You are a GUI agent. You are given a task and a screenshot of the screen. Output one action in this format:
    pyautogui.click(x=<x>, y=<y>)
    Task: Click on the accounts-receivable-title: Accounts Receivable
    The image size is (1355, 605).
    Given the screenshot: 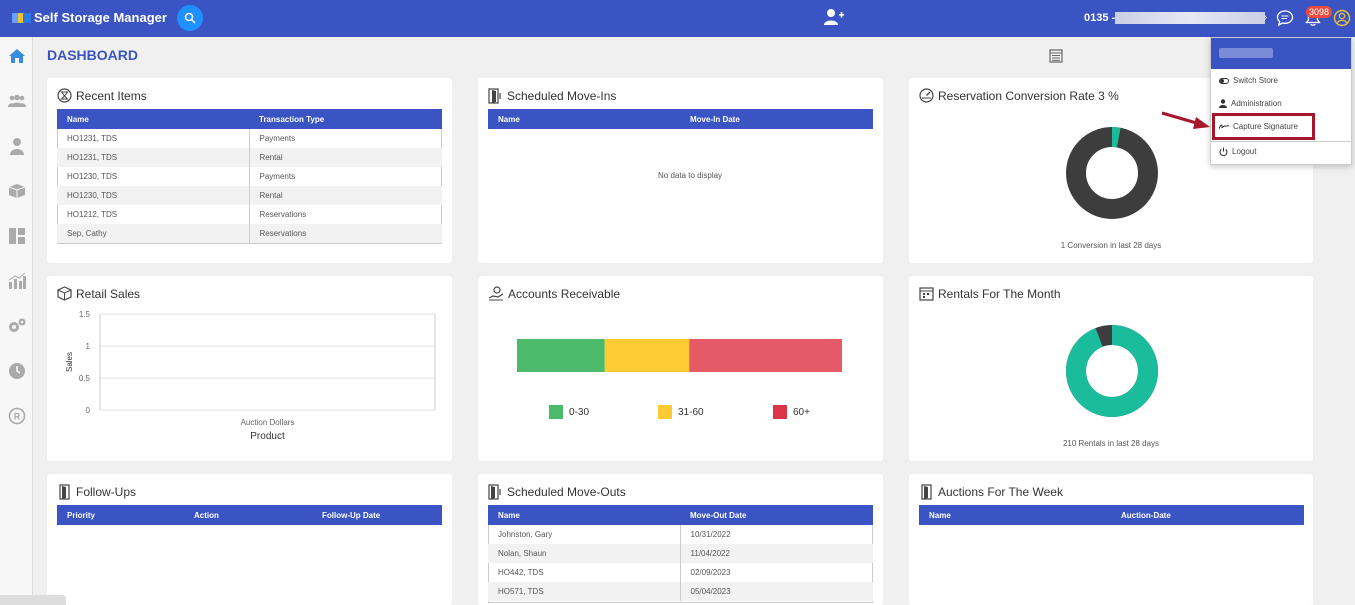 What is the action you would take?
    pyautogui.click(x=554, y=293)
    